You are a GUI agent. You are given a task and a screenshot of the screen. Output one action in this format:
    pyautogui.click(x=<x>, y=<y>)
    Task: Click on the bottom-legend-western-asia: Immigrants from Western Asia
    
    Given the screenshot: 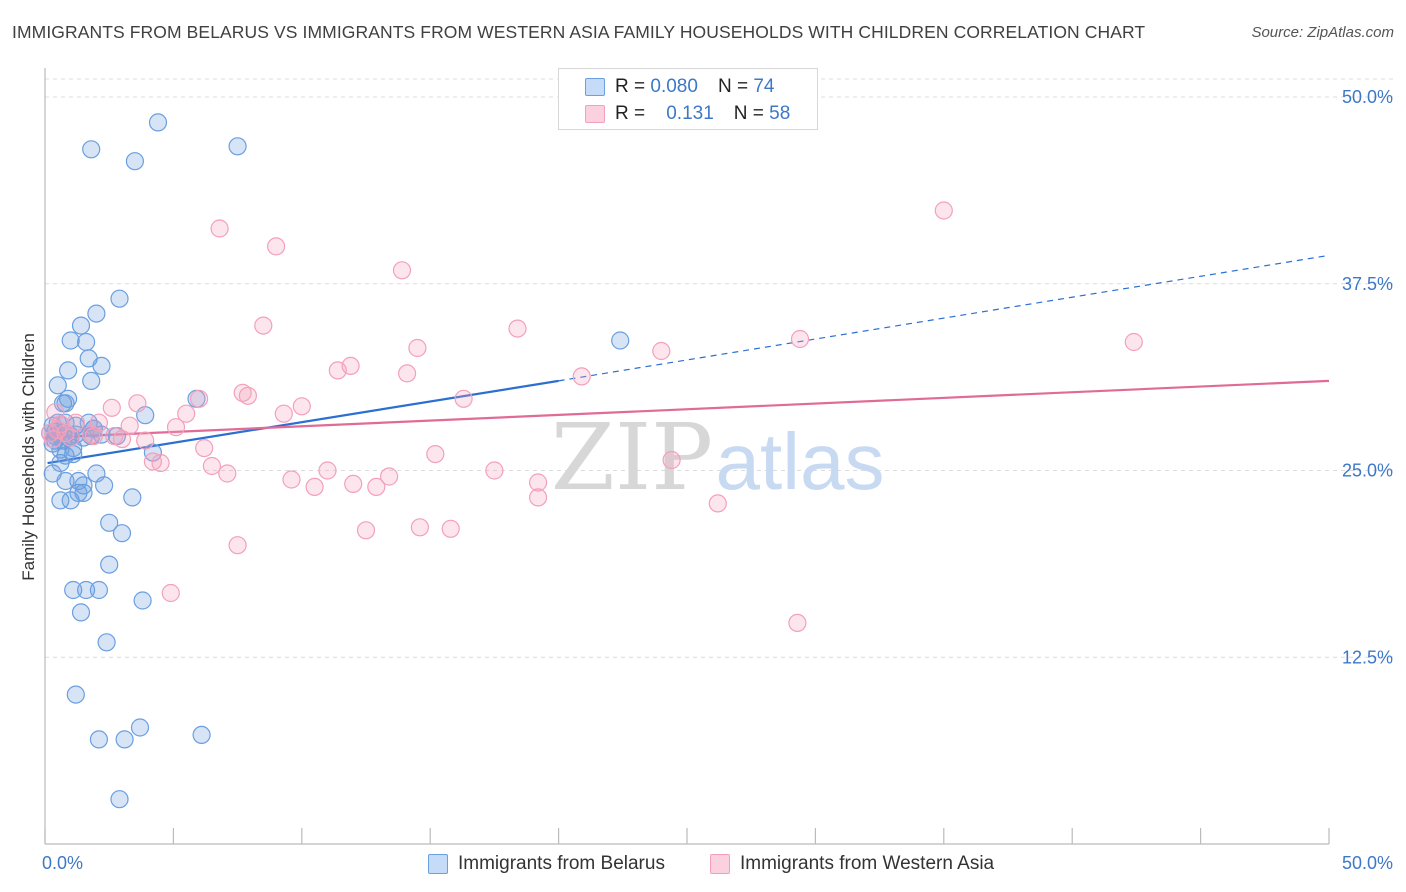 What is the action you would take?
    pyautogui.click(x=852, y=864)
    